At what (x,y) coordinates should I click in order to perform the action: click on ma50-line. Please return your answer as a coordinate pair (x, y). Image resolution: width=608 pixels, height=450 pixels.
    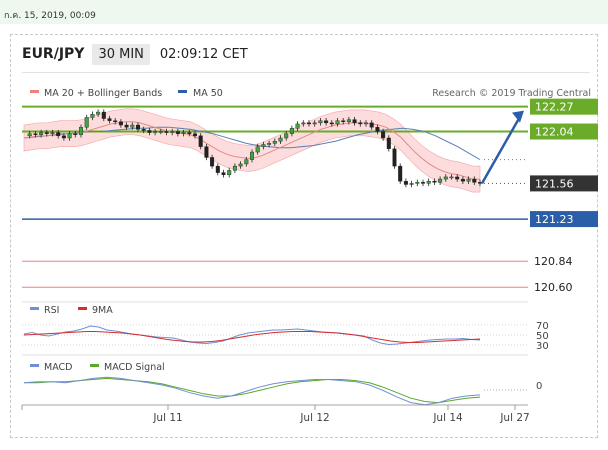
    Looking at the image, I should click on (252, 143).